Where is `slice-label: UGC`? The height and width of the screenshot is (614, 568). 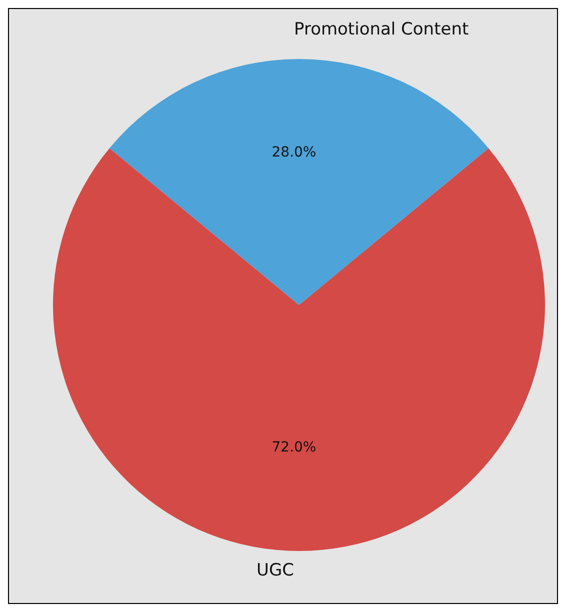 slice-label: UGC is located at coordinates (275, 570).